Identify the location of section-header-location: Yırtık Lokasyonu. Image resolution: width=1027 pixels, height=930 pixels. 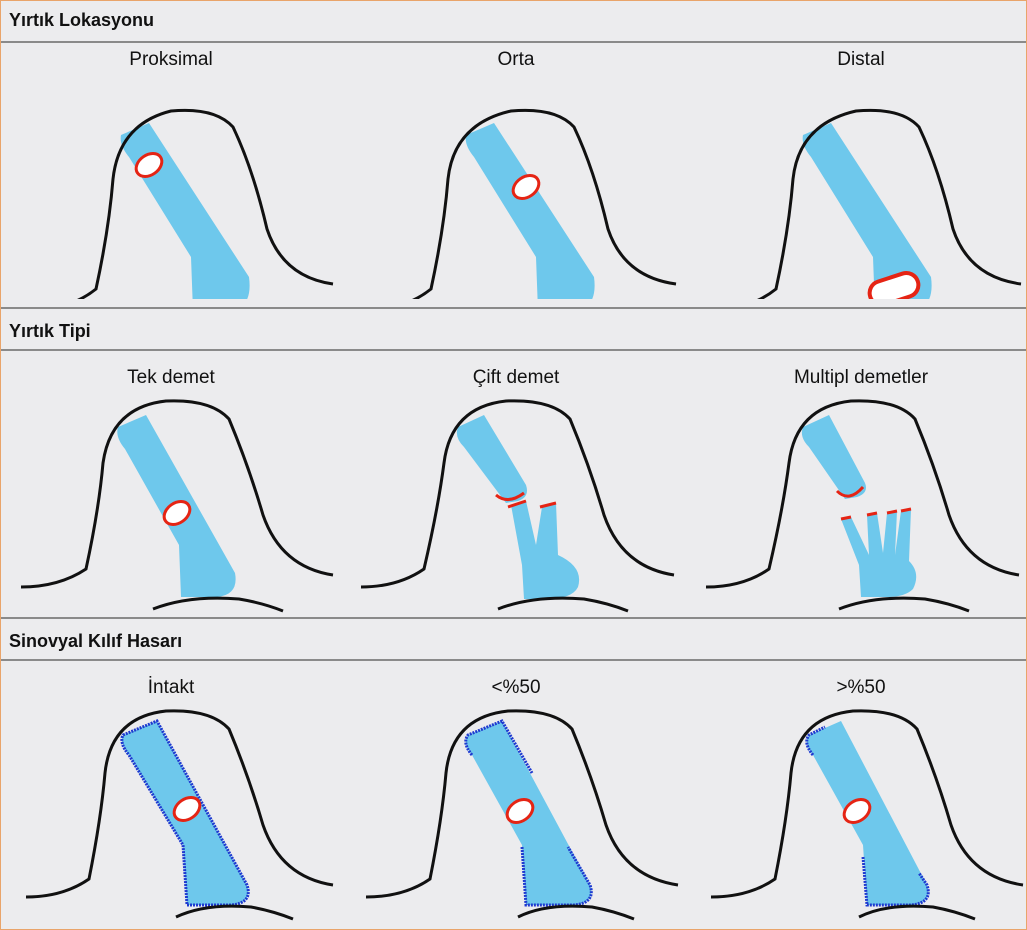
(513, 22).